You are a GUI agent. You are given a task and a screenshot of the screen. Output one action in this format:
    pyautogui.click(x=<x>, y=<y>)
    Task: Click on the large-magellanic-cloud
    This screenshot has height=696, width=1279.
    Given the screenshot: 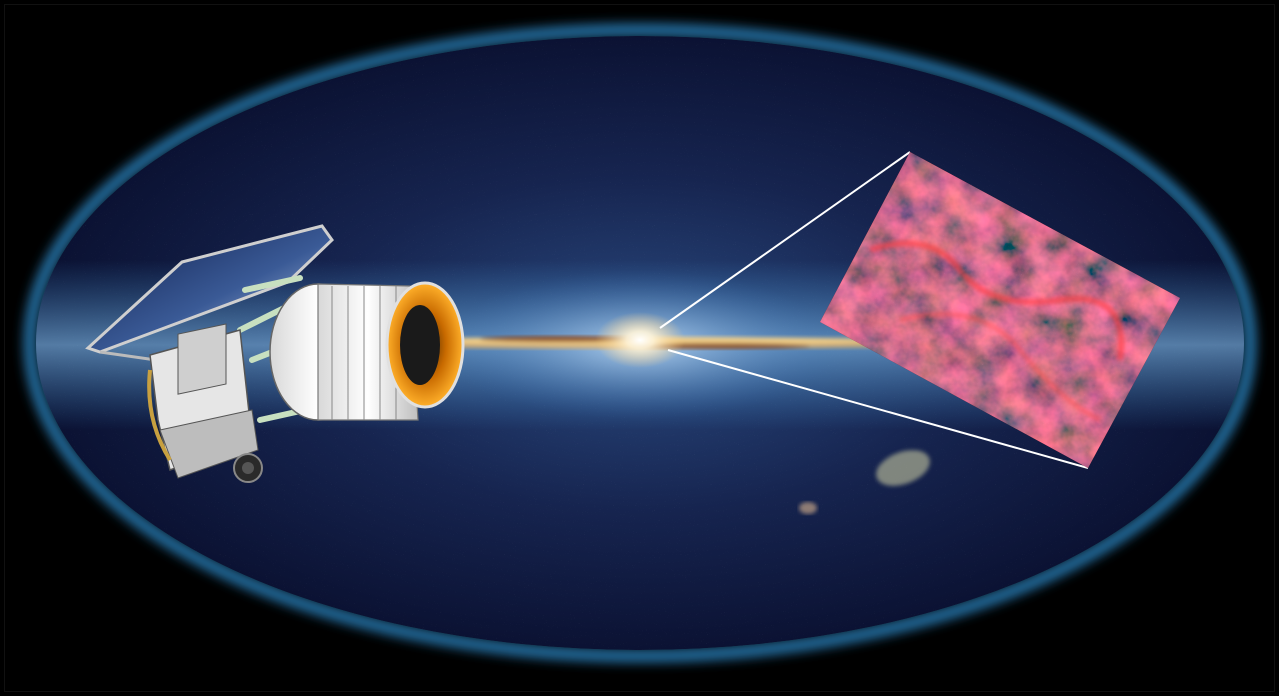 What is the action you would take?
    pyautogui.click(x=903, y=468)
    